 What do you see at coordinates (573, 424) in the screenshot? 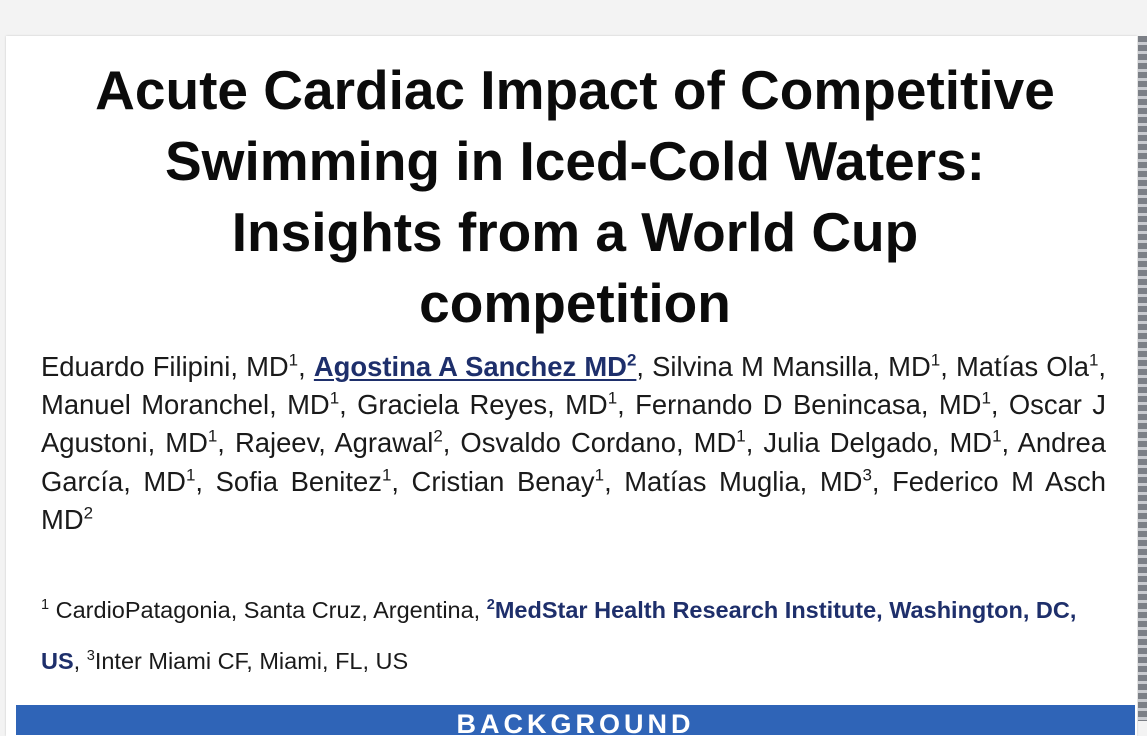
I see `author: Oscar J Agustoni, MD1,` at bounding box center [573, 424].